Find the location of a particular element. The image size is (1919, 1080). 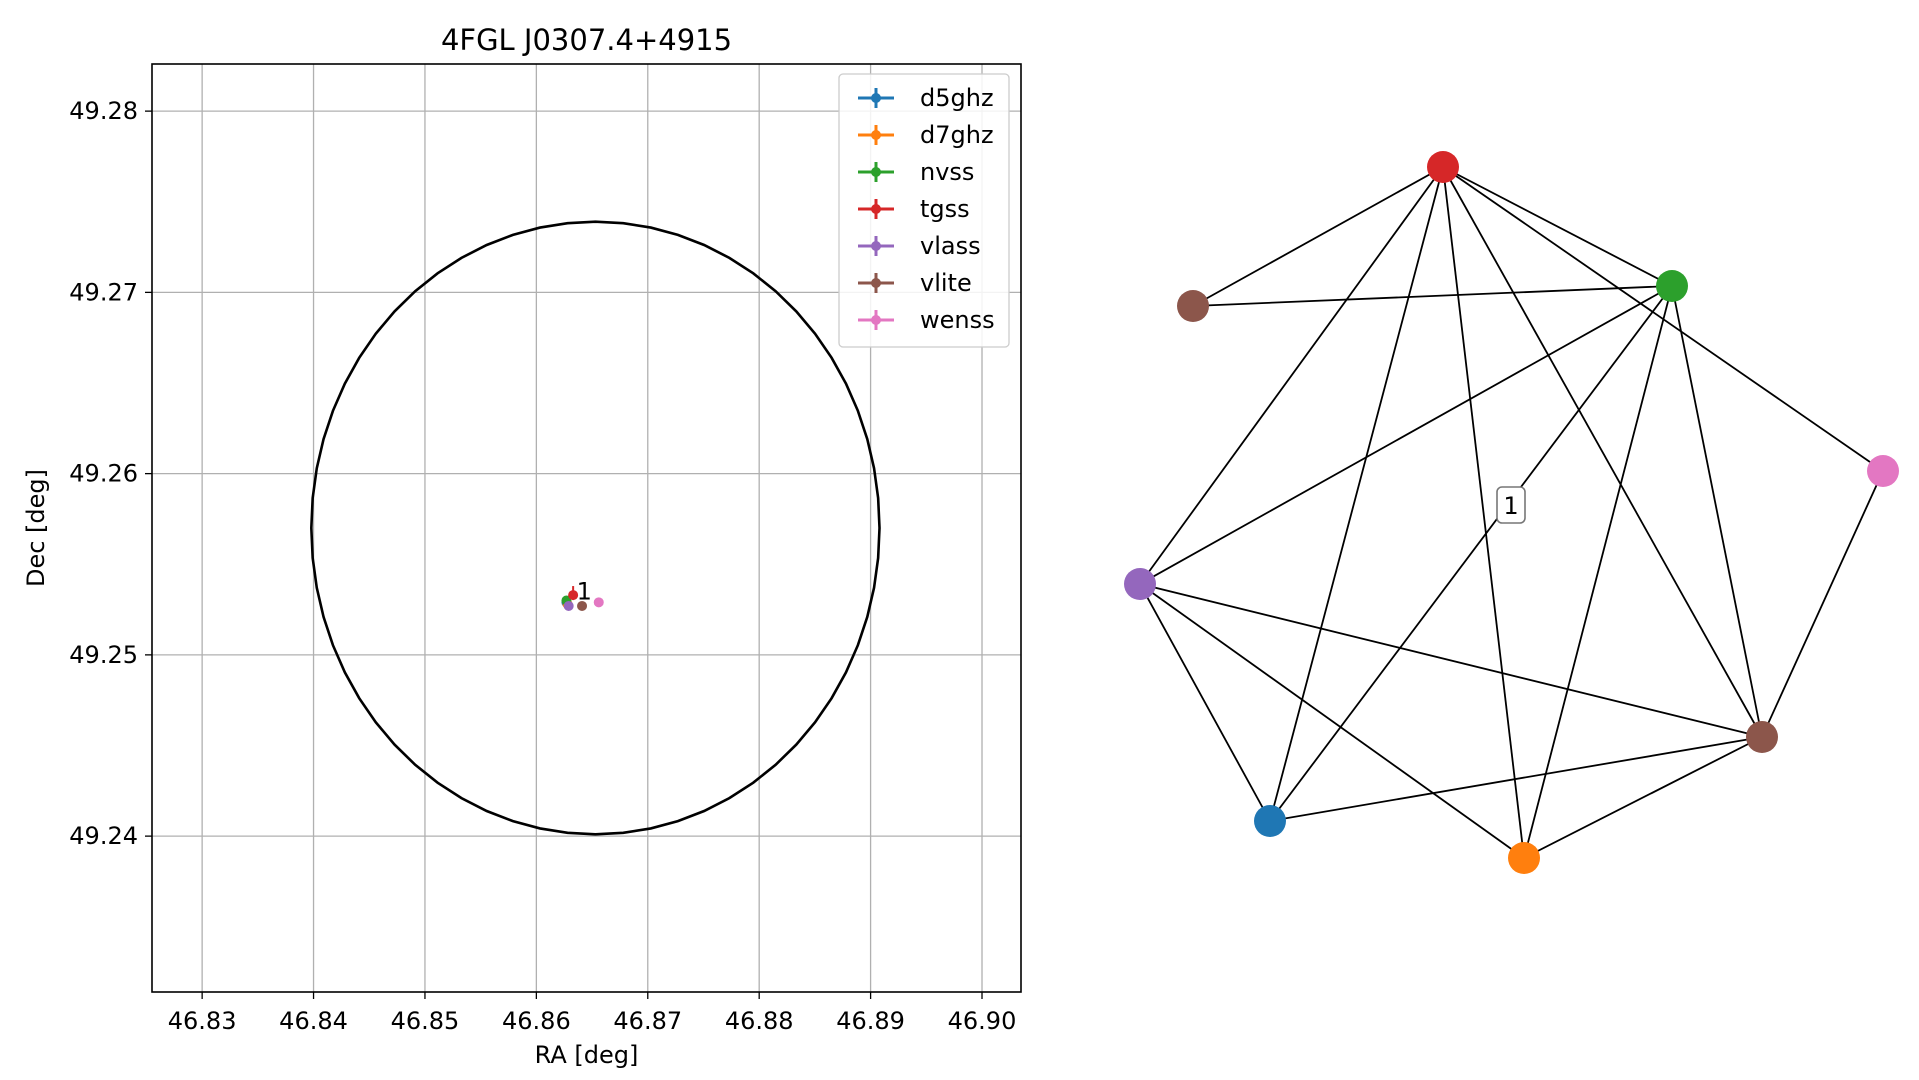

legend-item-tgss: tgss is located at coordinates (914, 209).